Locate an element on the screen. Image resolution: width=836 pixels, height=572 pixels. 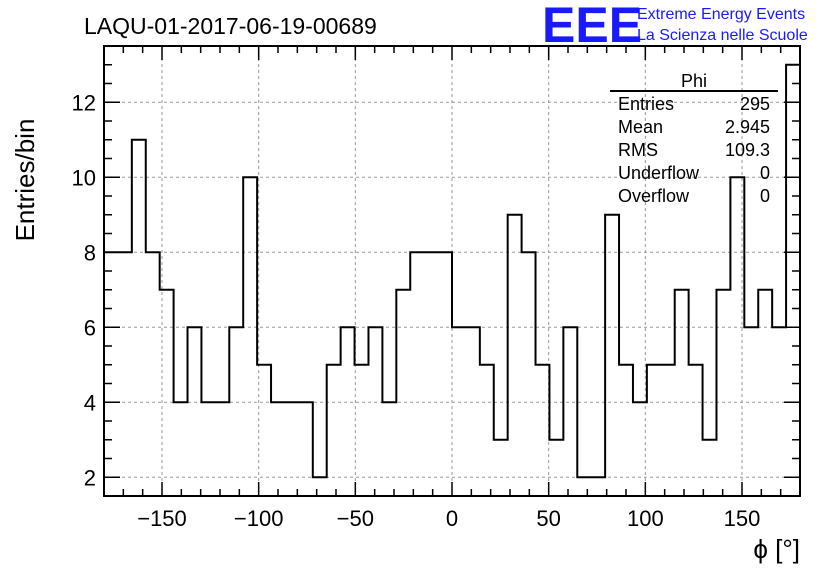
stats-row-label: Overflow is located at coordinates (654, 196).